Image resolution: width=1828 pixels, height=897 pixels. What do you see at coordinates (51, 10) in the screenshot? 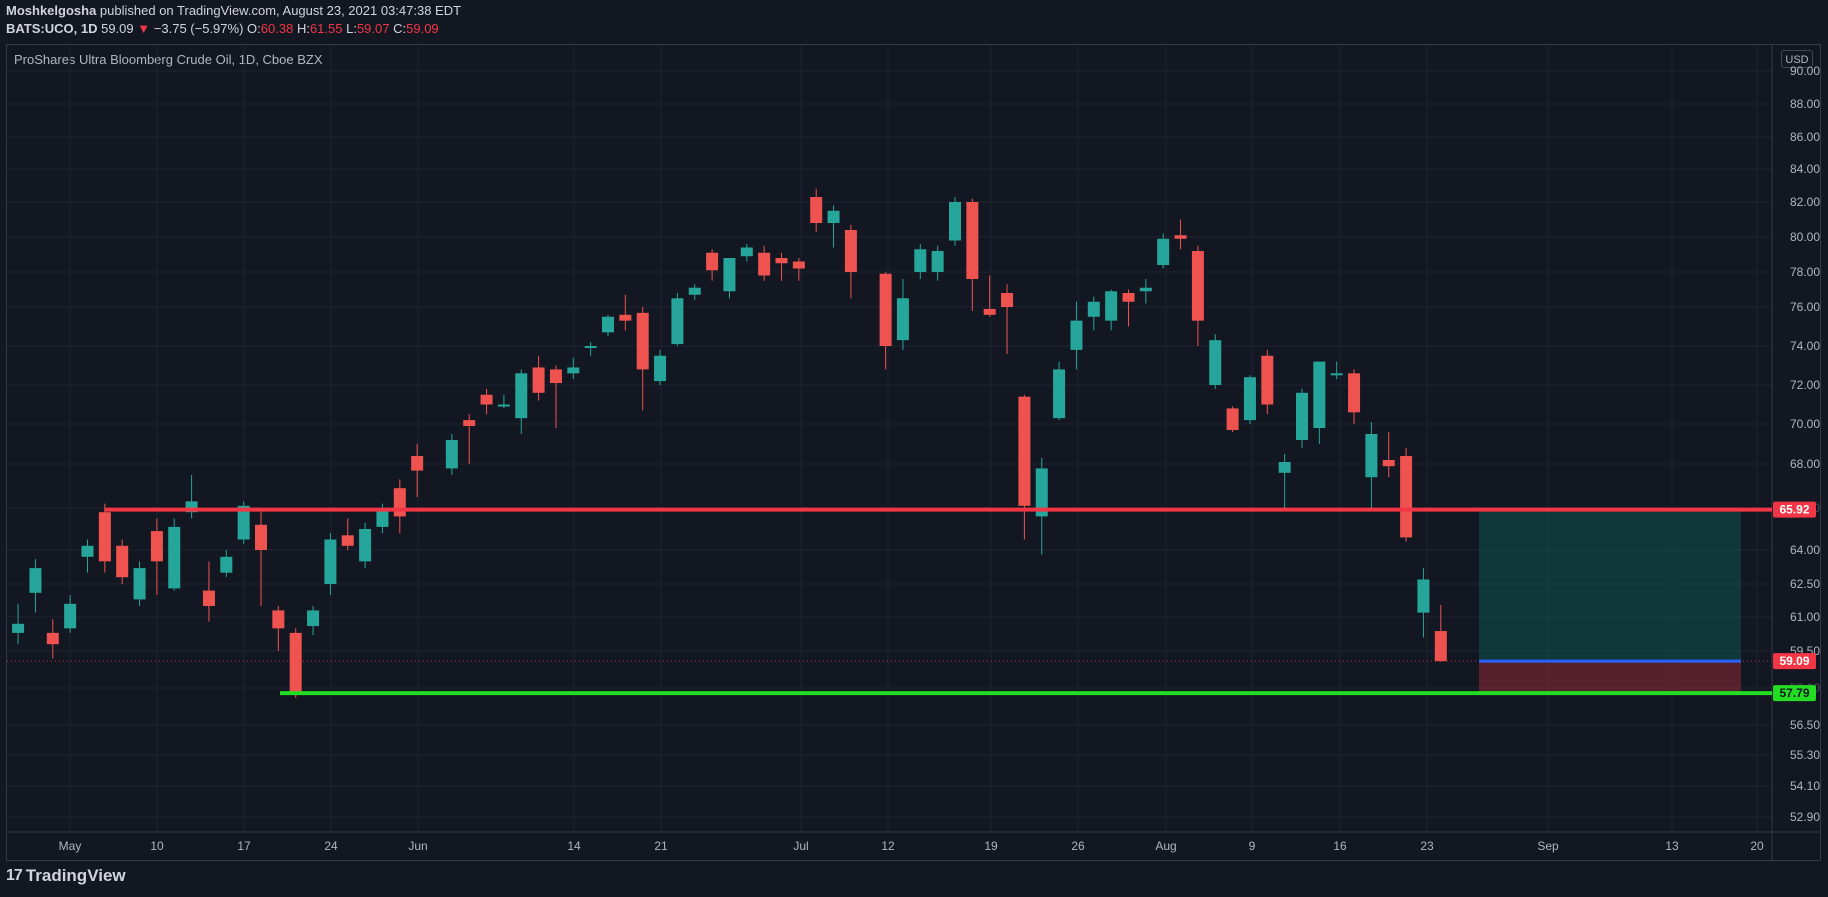
I see `author-name: Moshkelgosha` at bounding box center [51, 10].